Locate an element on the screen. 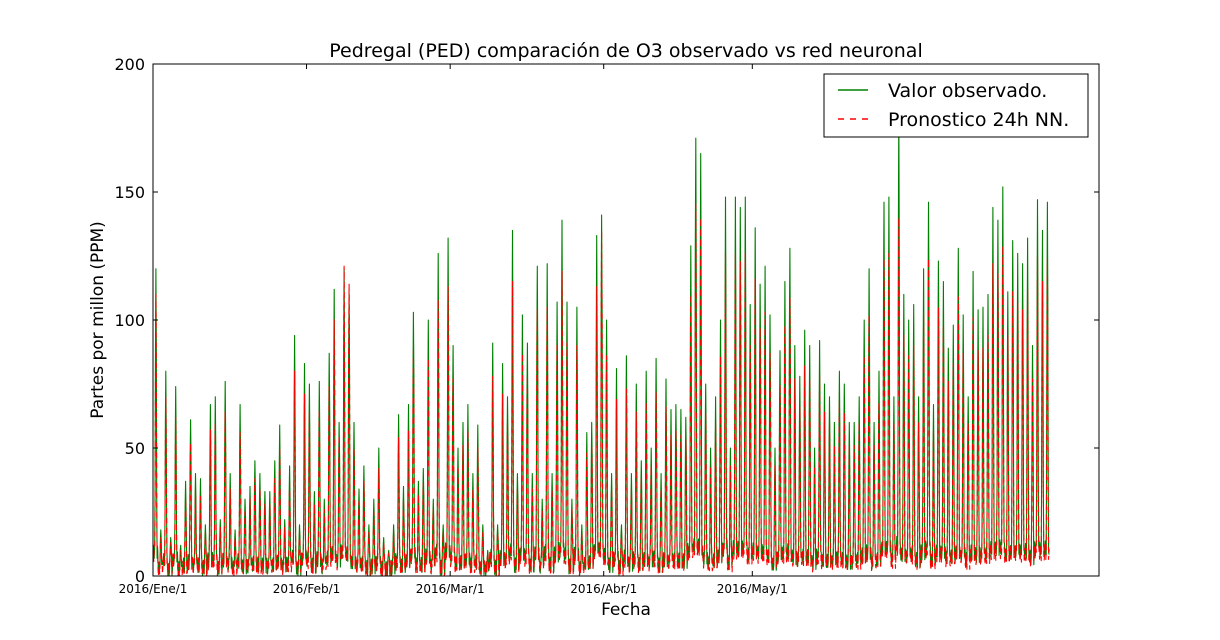  x-tick-label: 2016/May/1 is located at coordinates (752, 589).